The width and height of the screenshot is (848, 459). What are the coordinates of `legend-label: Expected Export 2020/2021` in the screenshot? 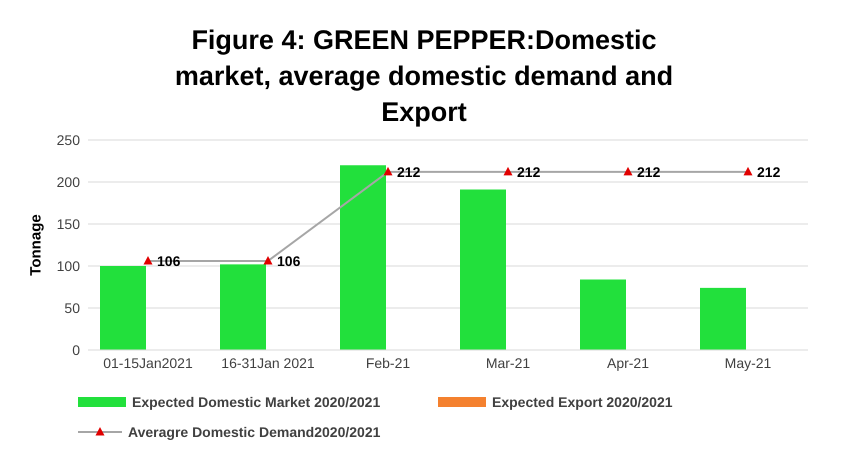 It's located at (582, 402).